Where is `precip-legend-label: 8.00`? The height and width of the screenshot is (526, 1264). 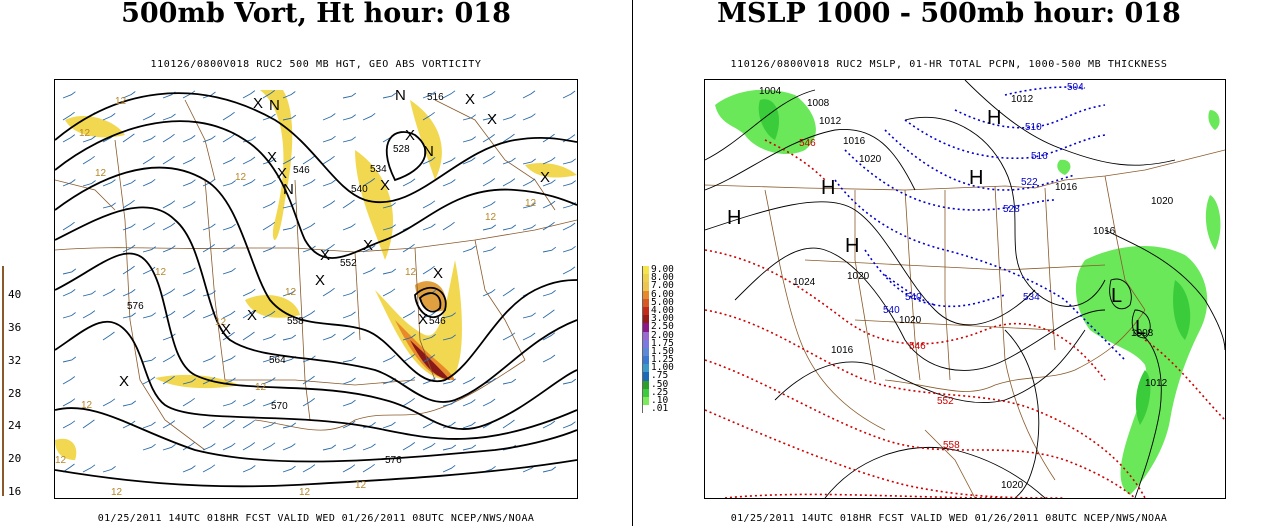 precip-legend-label: 8.00 is located at coordinates (662, 278).